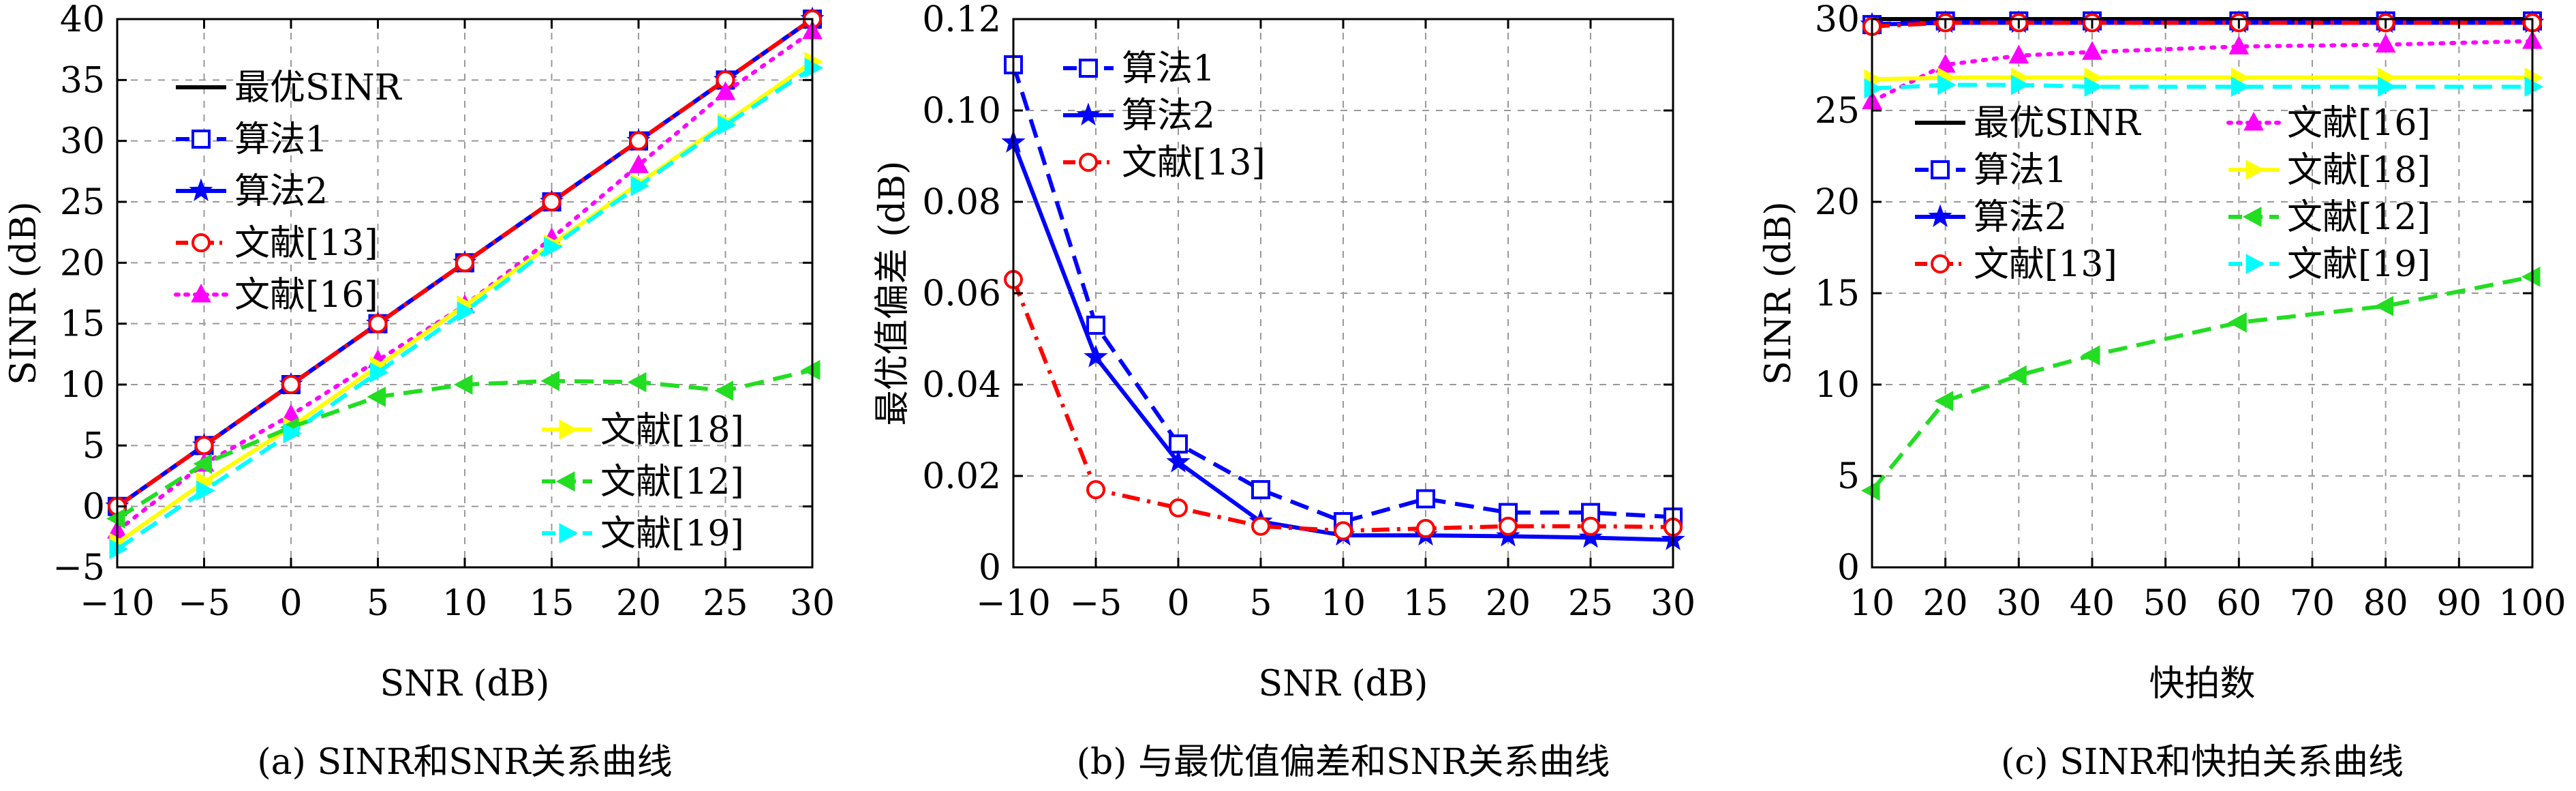 This screenshot has width=2576, height=791. Describe the element at coordinates (82, 80) in the screenshot. I see `y-tick-label: 35` at that location.